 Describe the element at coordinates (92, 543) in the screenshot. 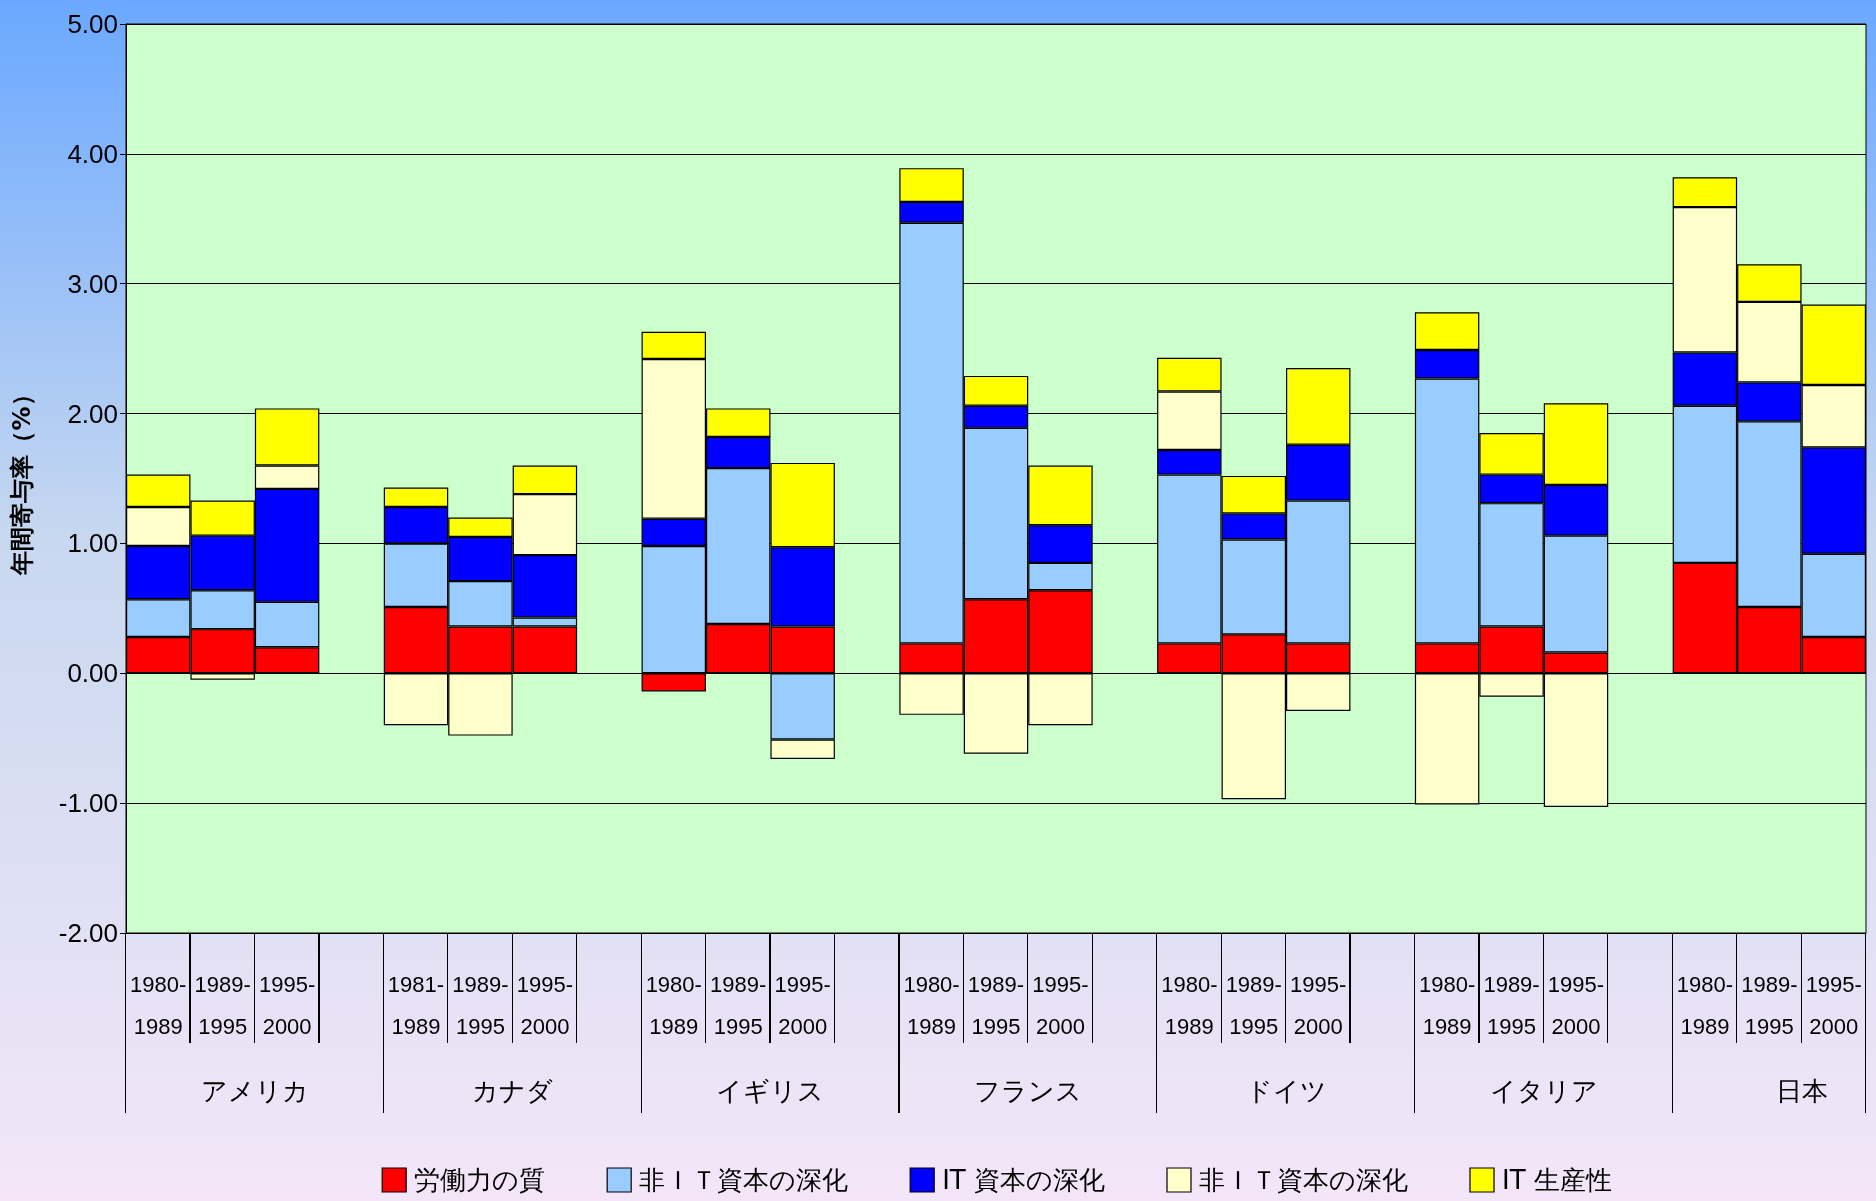

I see `y-tick-label: 1.00` at that location.